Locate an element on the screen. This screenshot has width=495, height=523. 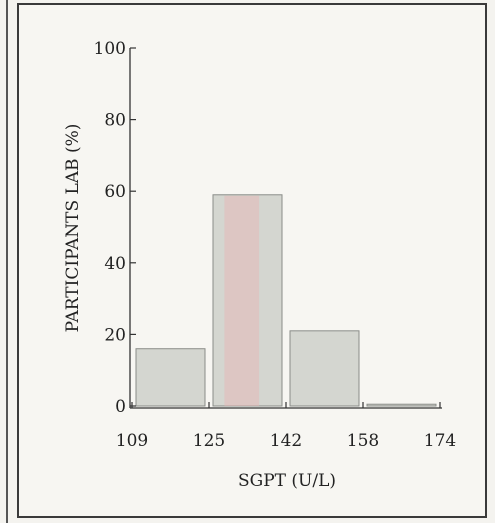
bar-highlight-band is located at coordinates (242, 300).